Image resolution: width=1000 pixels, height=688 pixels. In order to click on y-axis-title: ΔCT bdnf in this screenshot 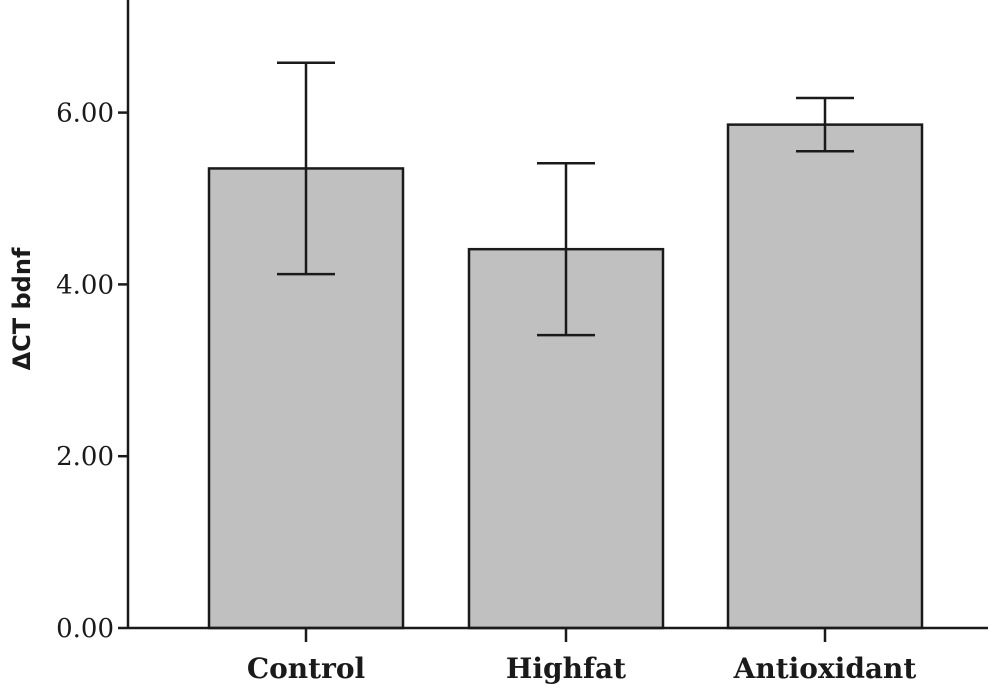, I will do `click(22, 308)`.